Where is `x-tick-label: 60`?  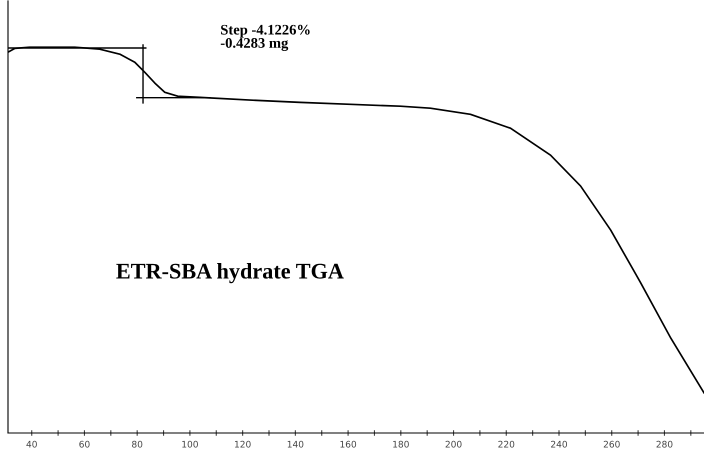 x-tick-label: 60 is located at coordinates (84, 444).